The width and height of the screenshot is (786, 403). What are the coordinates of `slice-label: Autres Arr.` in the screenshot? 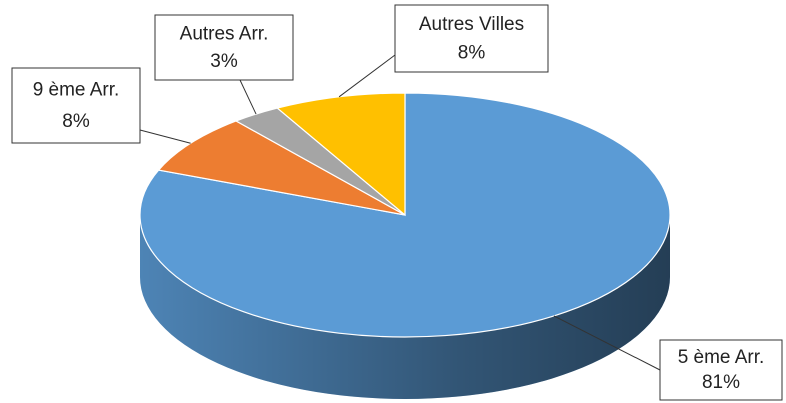 It's located at (224, 34).